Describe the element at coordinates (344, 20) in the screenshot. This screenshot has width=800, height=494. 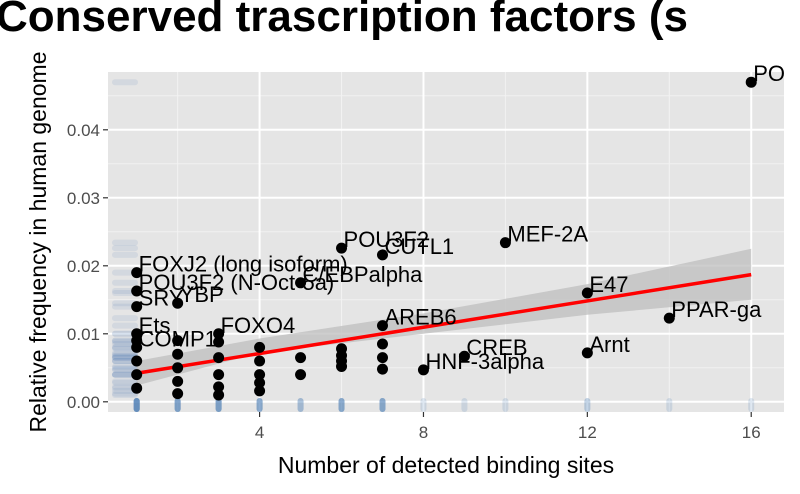
I see `chart-title-text: Conserved trascription factors (s` at that location.